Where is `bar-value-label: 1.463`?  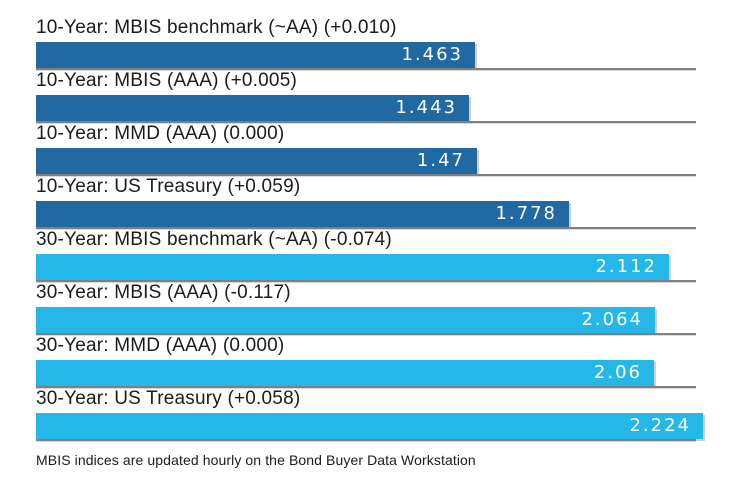
bar-value-label: 1.463 is located at coordinates (432, 54).